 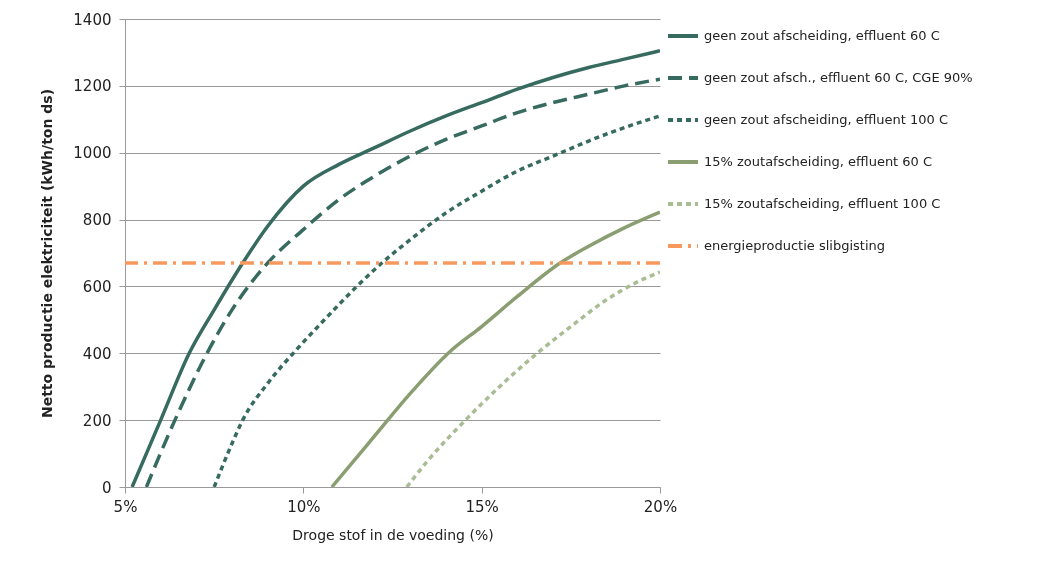 I want to click on x-tick-label: 20%, so click(x=660, y=506).